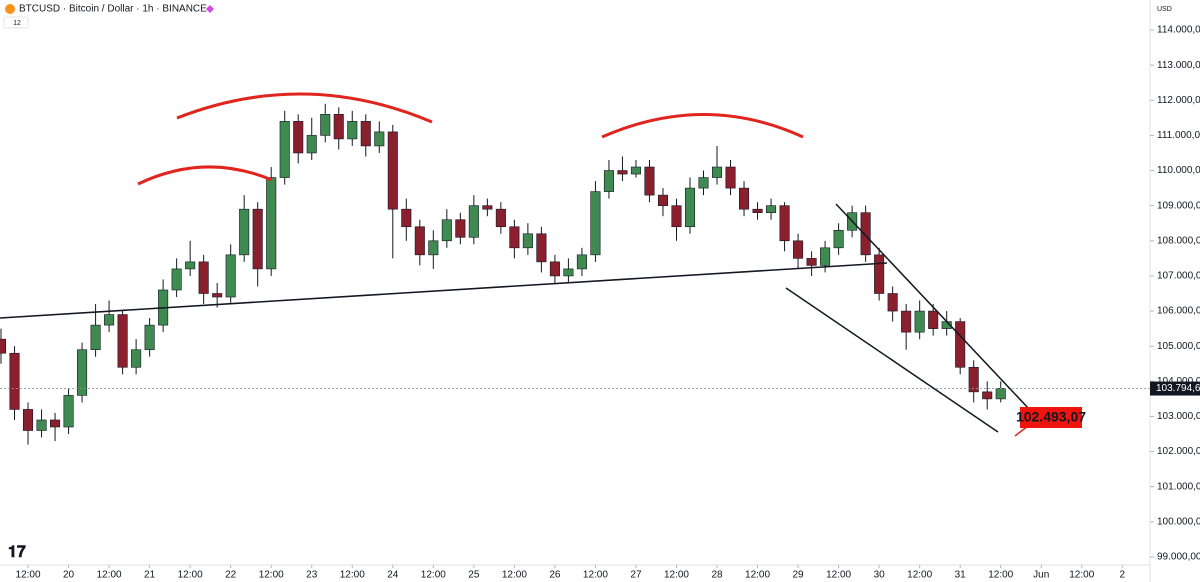  I want to click on x-tick-label: 28, so click(717, 575).